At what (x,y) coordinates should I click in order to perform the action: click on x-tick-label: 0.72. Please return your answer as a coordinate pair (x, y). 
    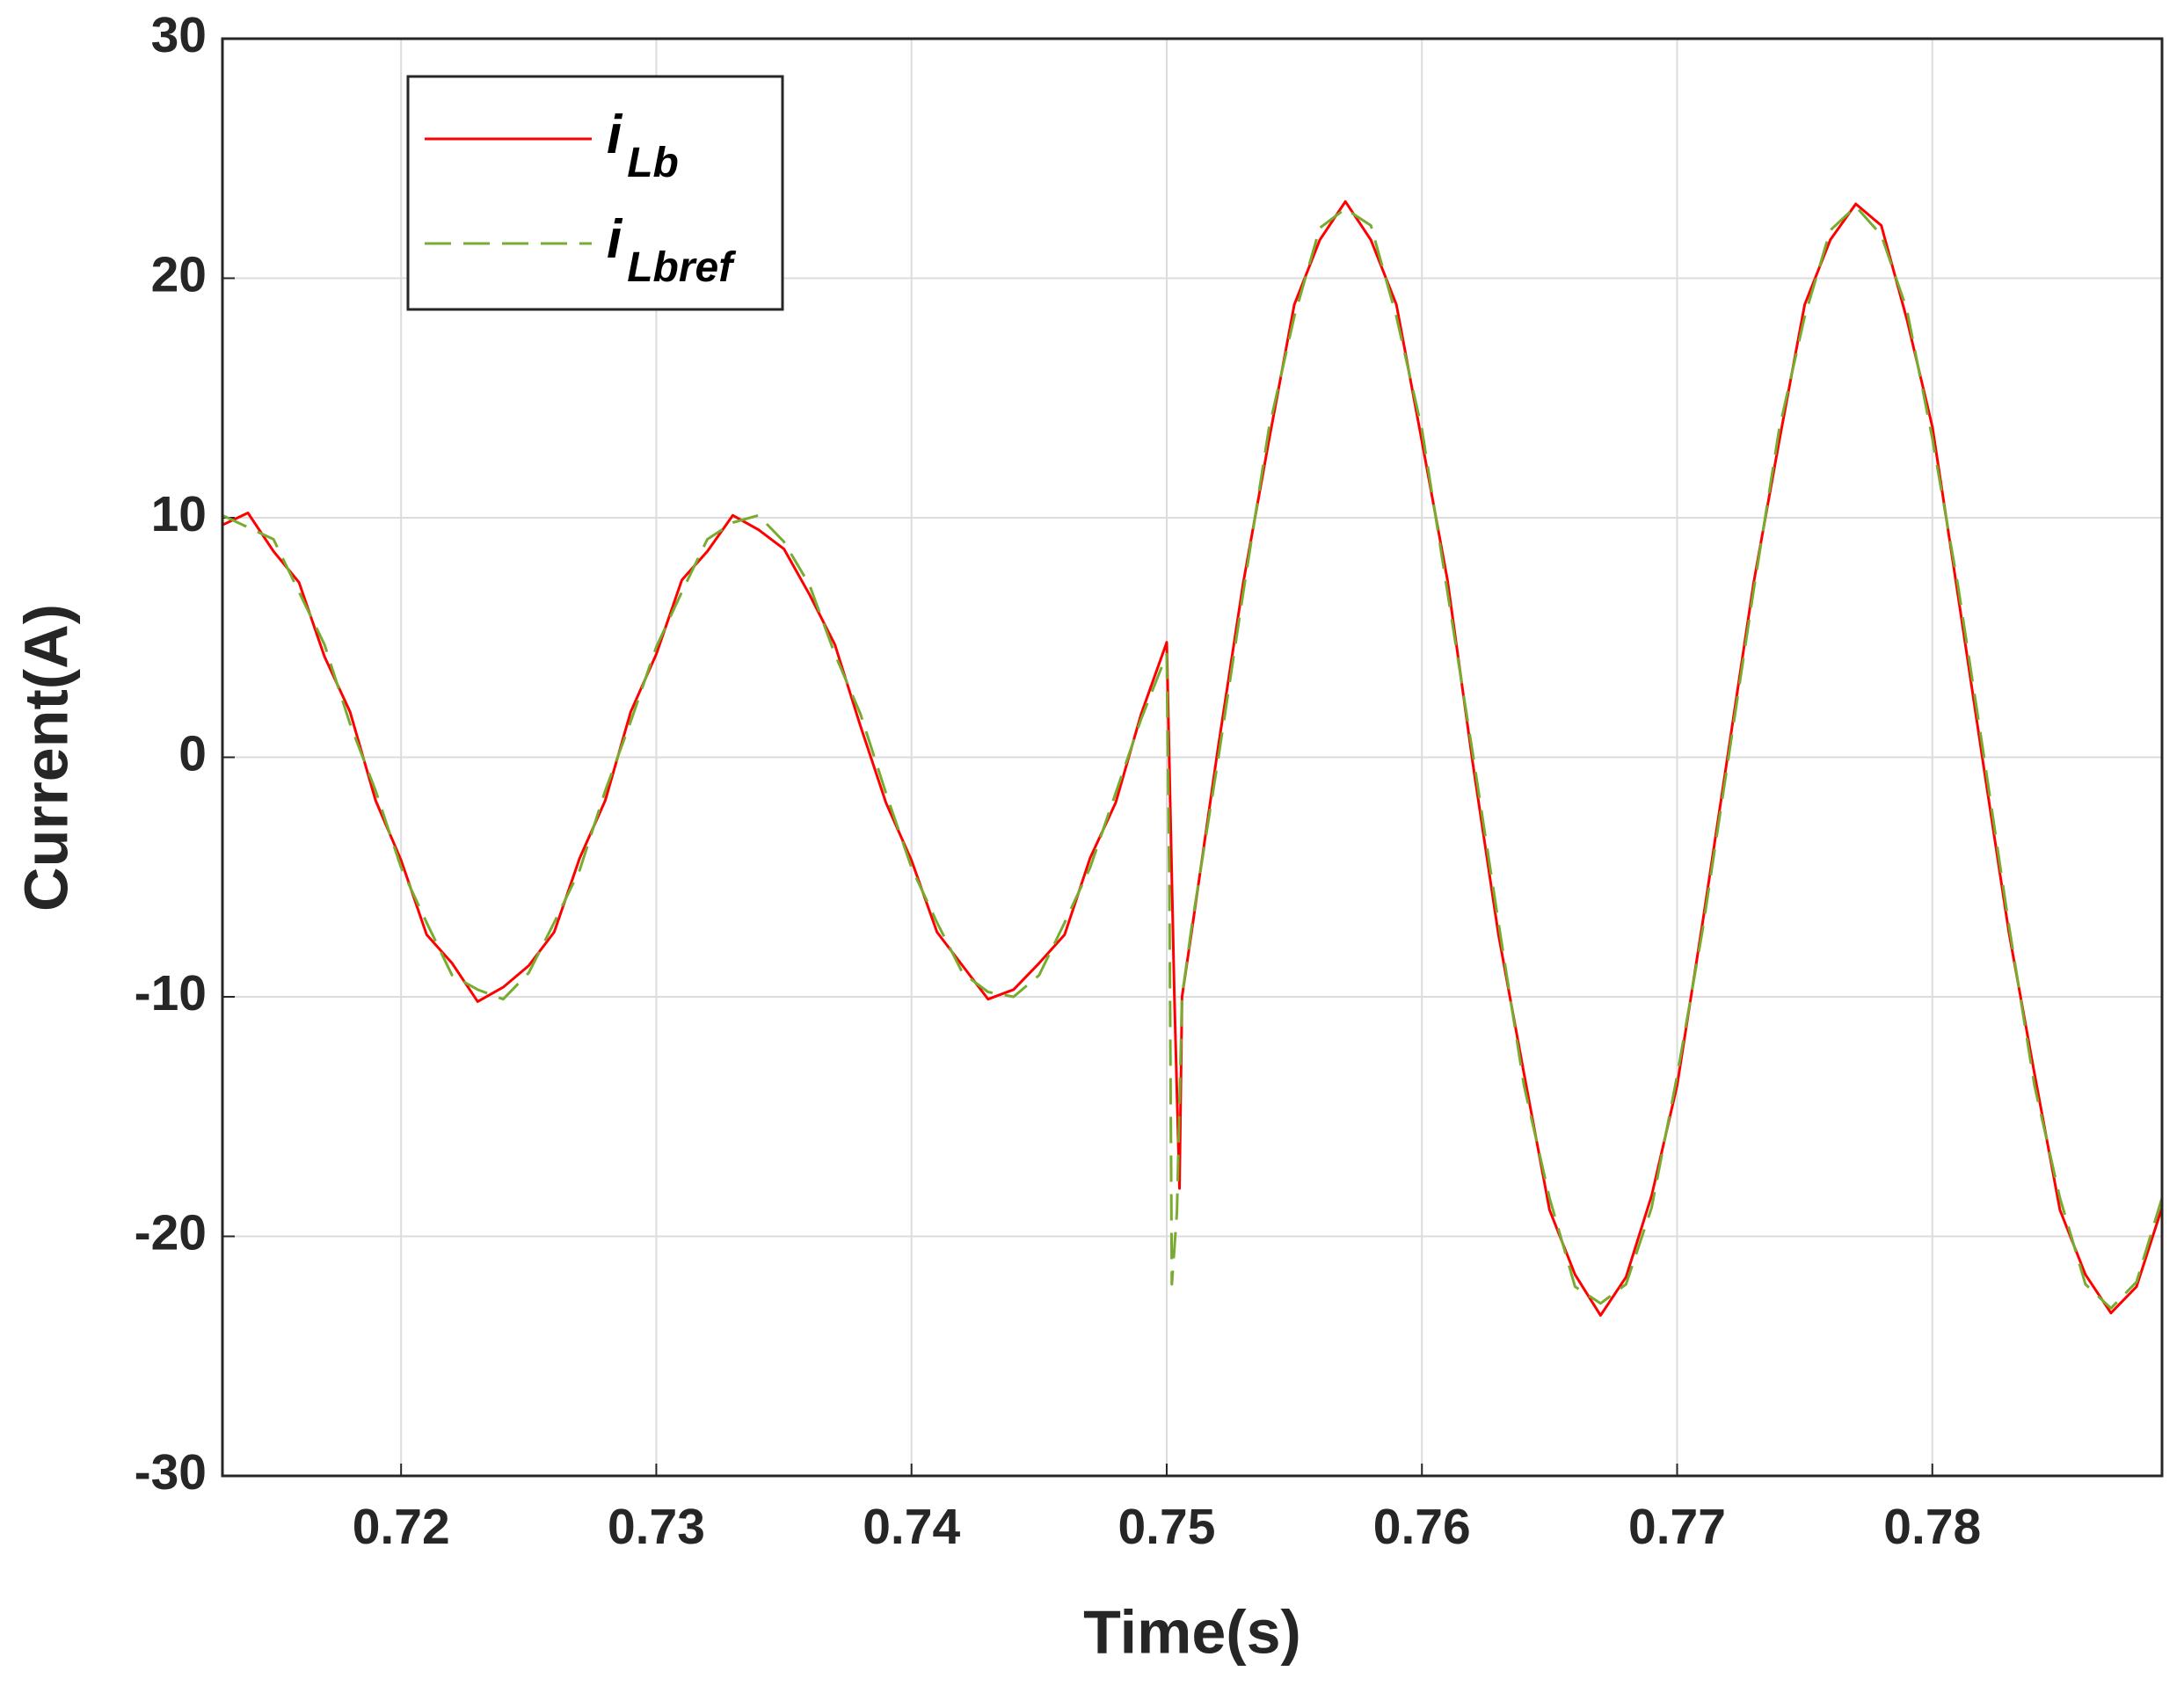
    Looking at the image, I should click on (401, 1527).